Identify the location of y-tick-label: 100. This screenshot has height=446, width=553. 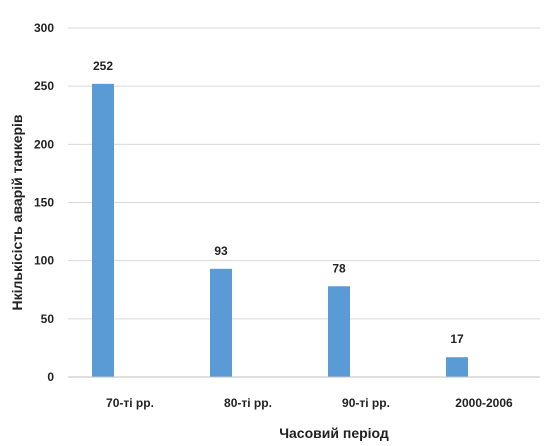
(44, 261).